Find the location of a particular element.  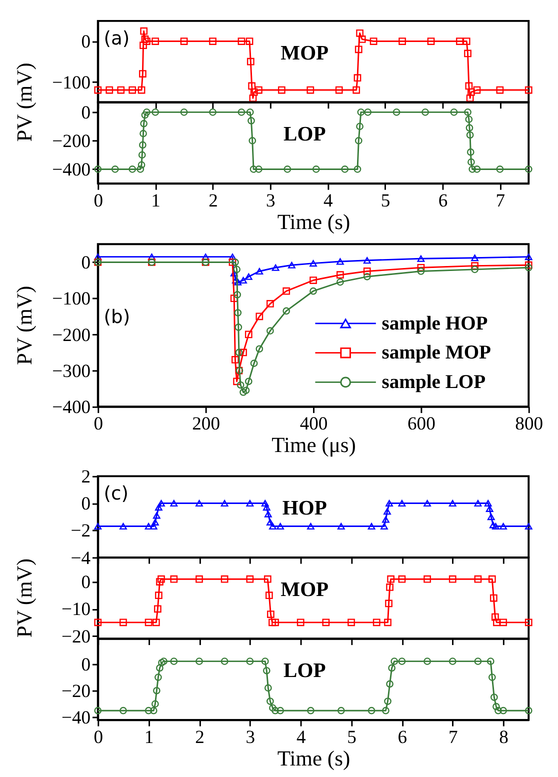

y-tick-label: −100 is located at coordinates (71, 299).